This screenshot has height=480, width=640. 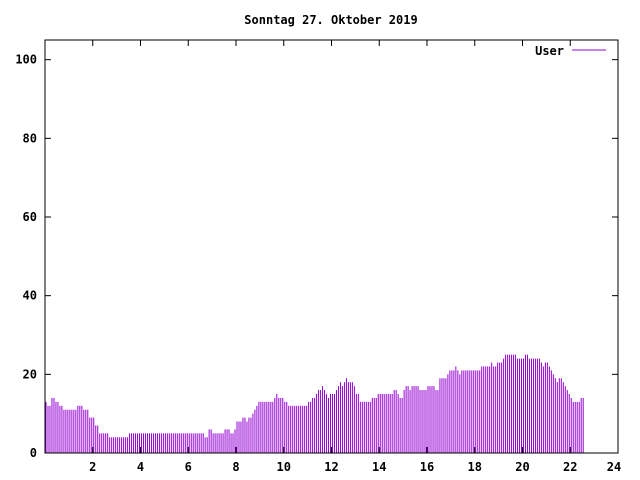 What do you see at coordinates (30, 217) in the screenshot?
I see `y-tick-label: 60` at bounding box center [30, 217].